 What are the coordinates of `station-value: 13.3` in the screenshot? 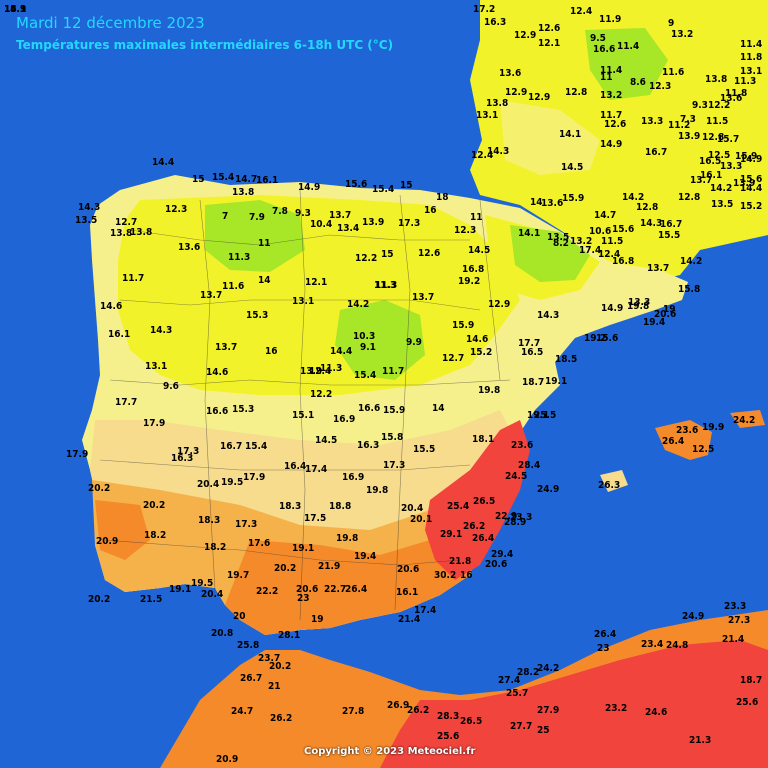 It's located at (652, 121).